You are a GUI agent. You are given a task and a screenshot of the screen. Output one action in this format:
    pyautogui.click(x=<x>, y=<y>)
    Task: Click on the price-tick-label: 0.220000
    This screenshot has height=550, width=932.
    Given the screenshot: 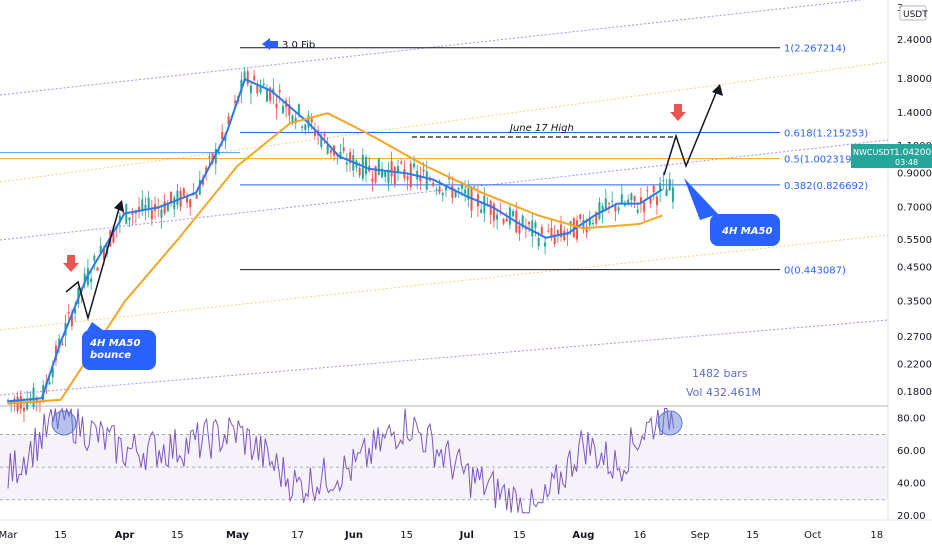 What is the action you would take?
    pyautogui.click(x=914, y=365)
    